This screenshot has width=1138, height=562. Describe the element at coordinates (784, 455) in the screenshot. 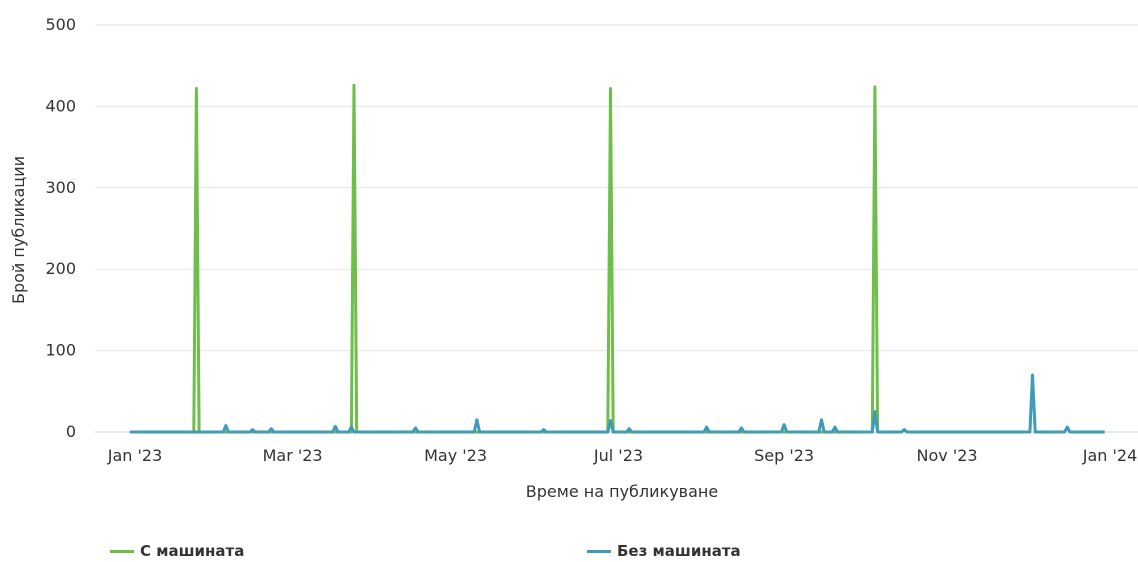

I see `x-tick-label: Sep '23` at that location.